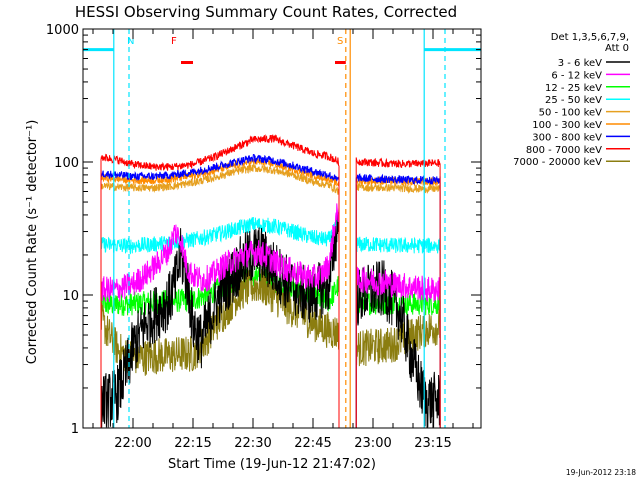  Describe the element at coordinates (272, 464) in the screenshot. I see `x-axis-label: Start Time (19-Jun-12 21:47:02)` at that location.